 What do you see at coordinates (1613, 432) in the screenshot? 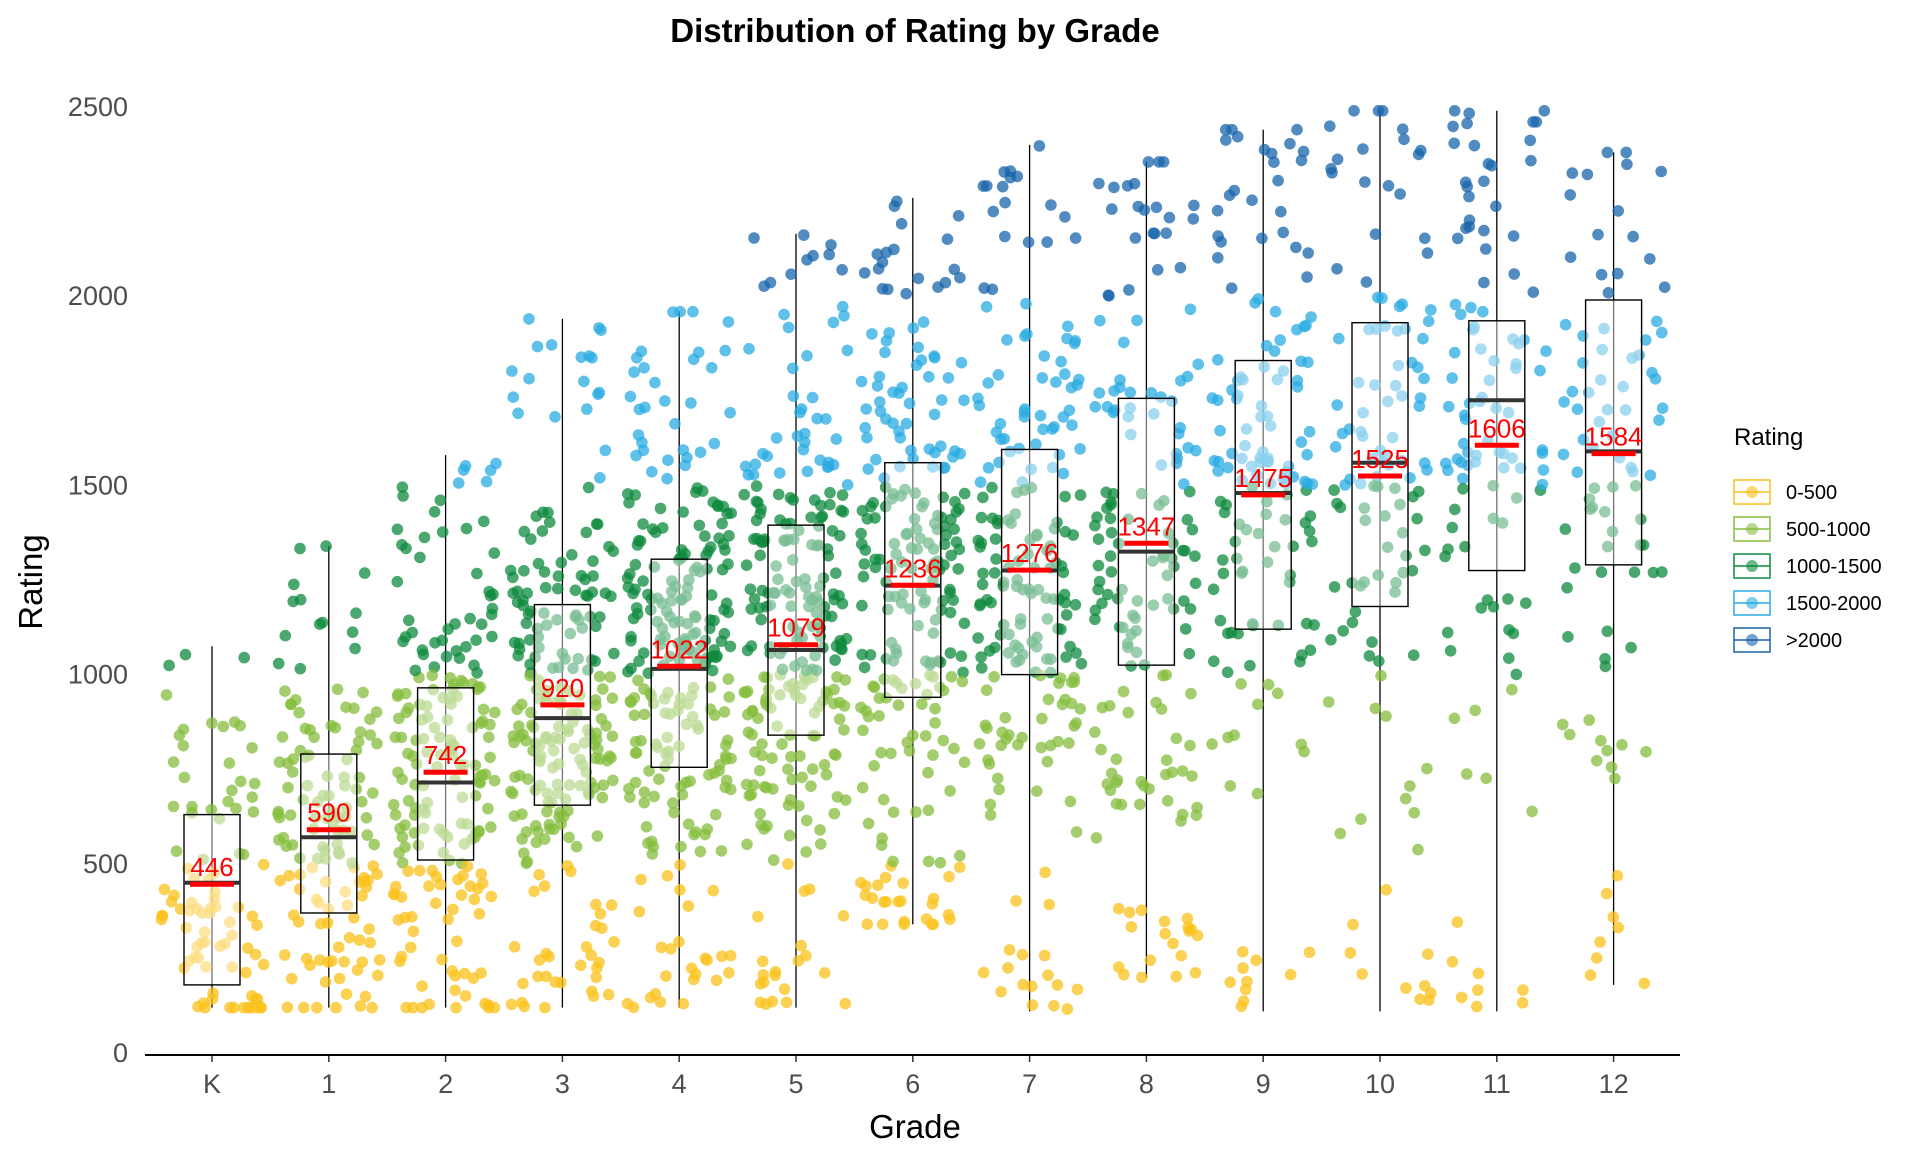
I see `box` at bounding box center [1613, 432].